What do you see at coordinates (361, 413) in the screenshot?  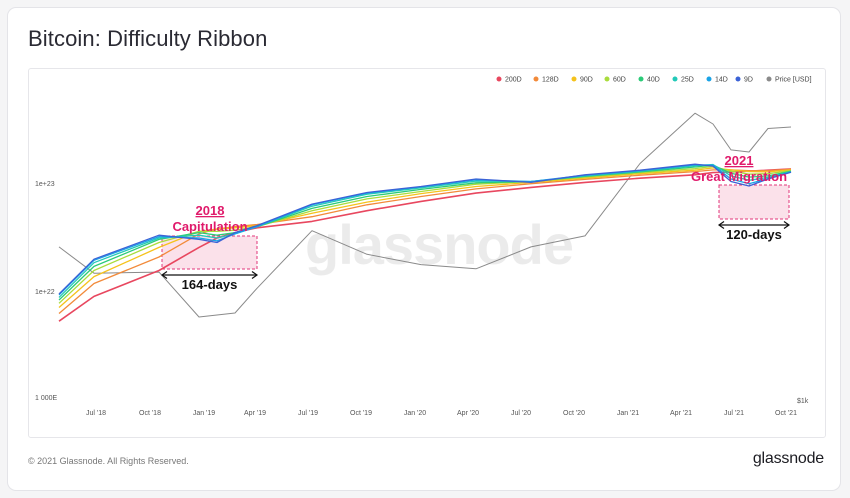 I see `x-axis-tick-label: Oct '19` at bounding box center [361, 413].